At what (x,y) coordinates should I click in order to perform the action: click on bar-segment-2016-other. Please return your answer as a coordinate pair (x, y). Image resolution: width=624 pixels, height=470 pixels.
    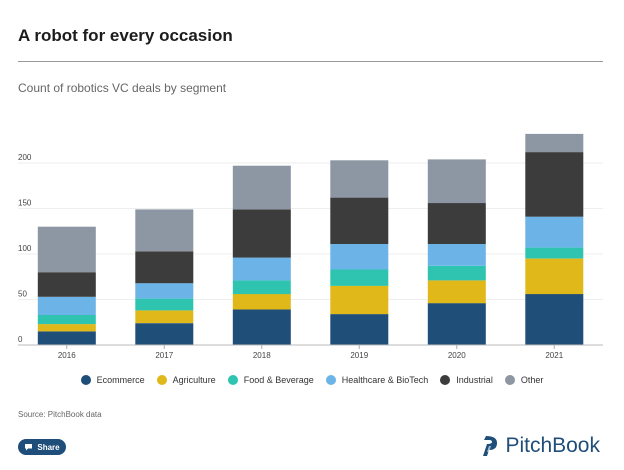
    Looking at the image, I should click on (66, 249).